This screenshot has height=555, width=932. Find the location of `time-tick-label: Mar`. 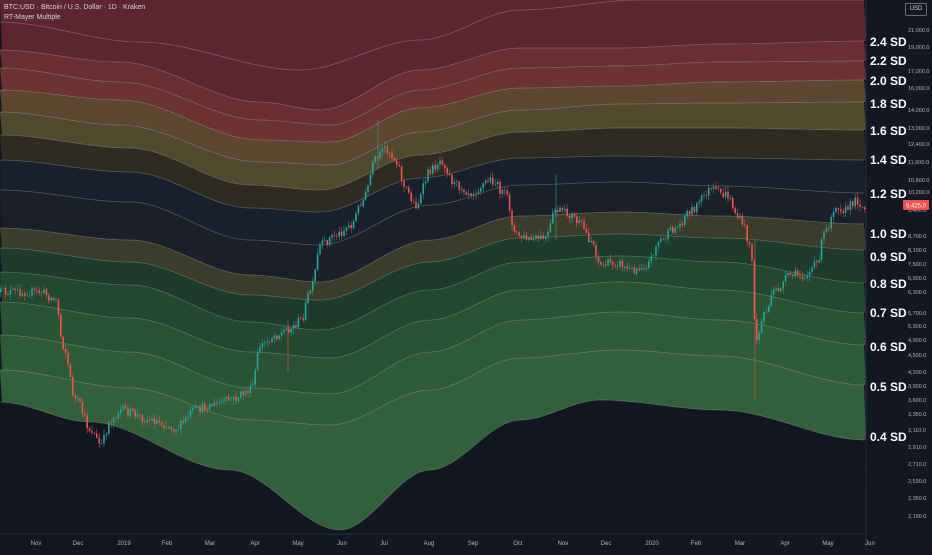

time-tick-label: Mar is located at coordinates (210, 544).